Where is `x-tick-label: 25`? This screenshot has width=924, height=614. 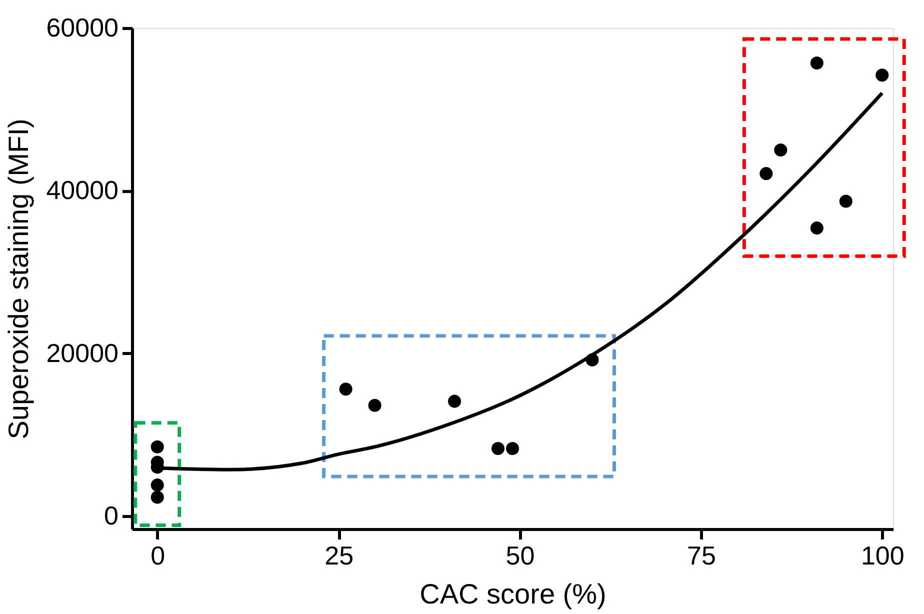
x-tick-label: 25 is located at coordinates (339, 555).